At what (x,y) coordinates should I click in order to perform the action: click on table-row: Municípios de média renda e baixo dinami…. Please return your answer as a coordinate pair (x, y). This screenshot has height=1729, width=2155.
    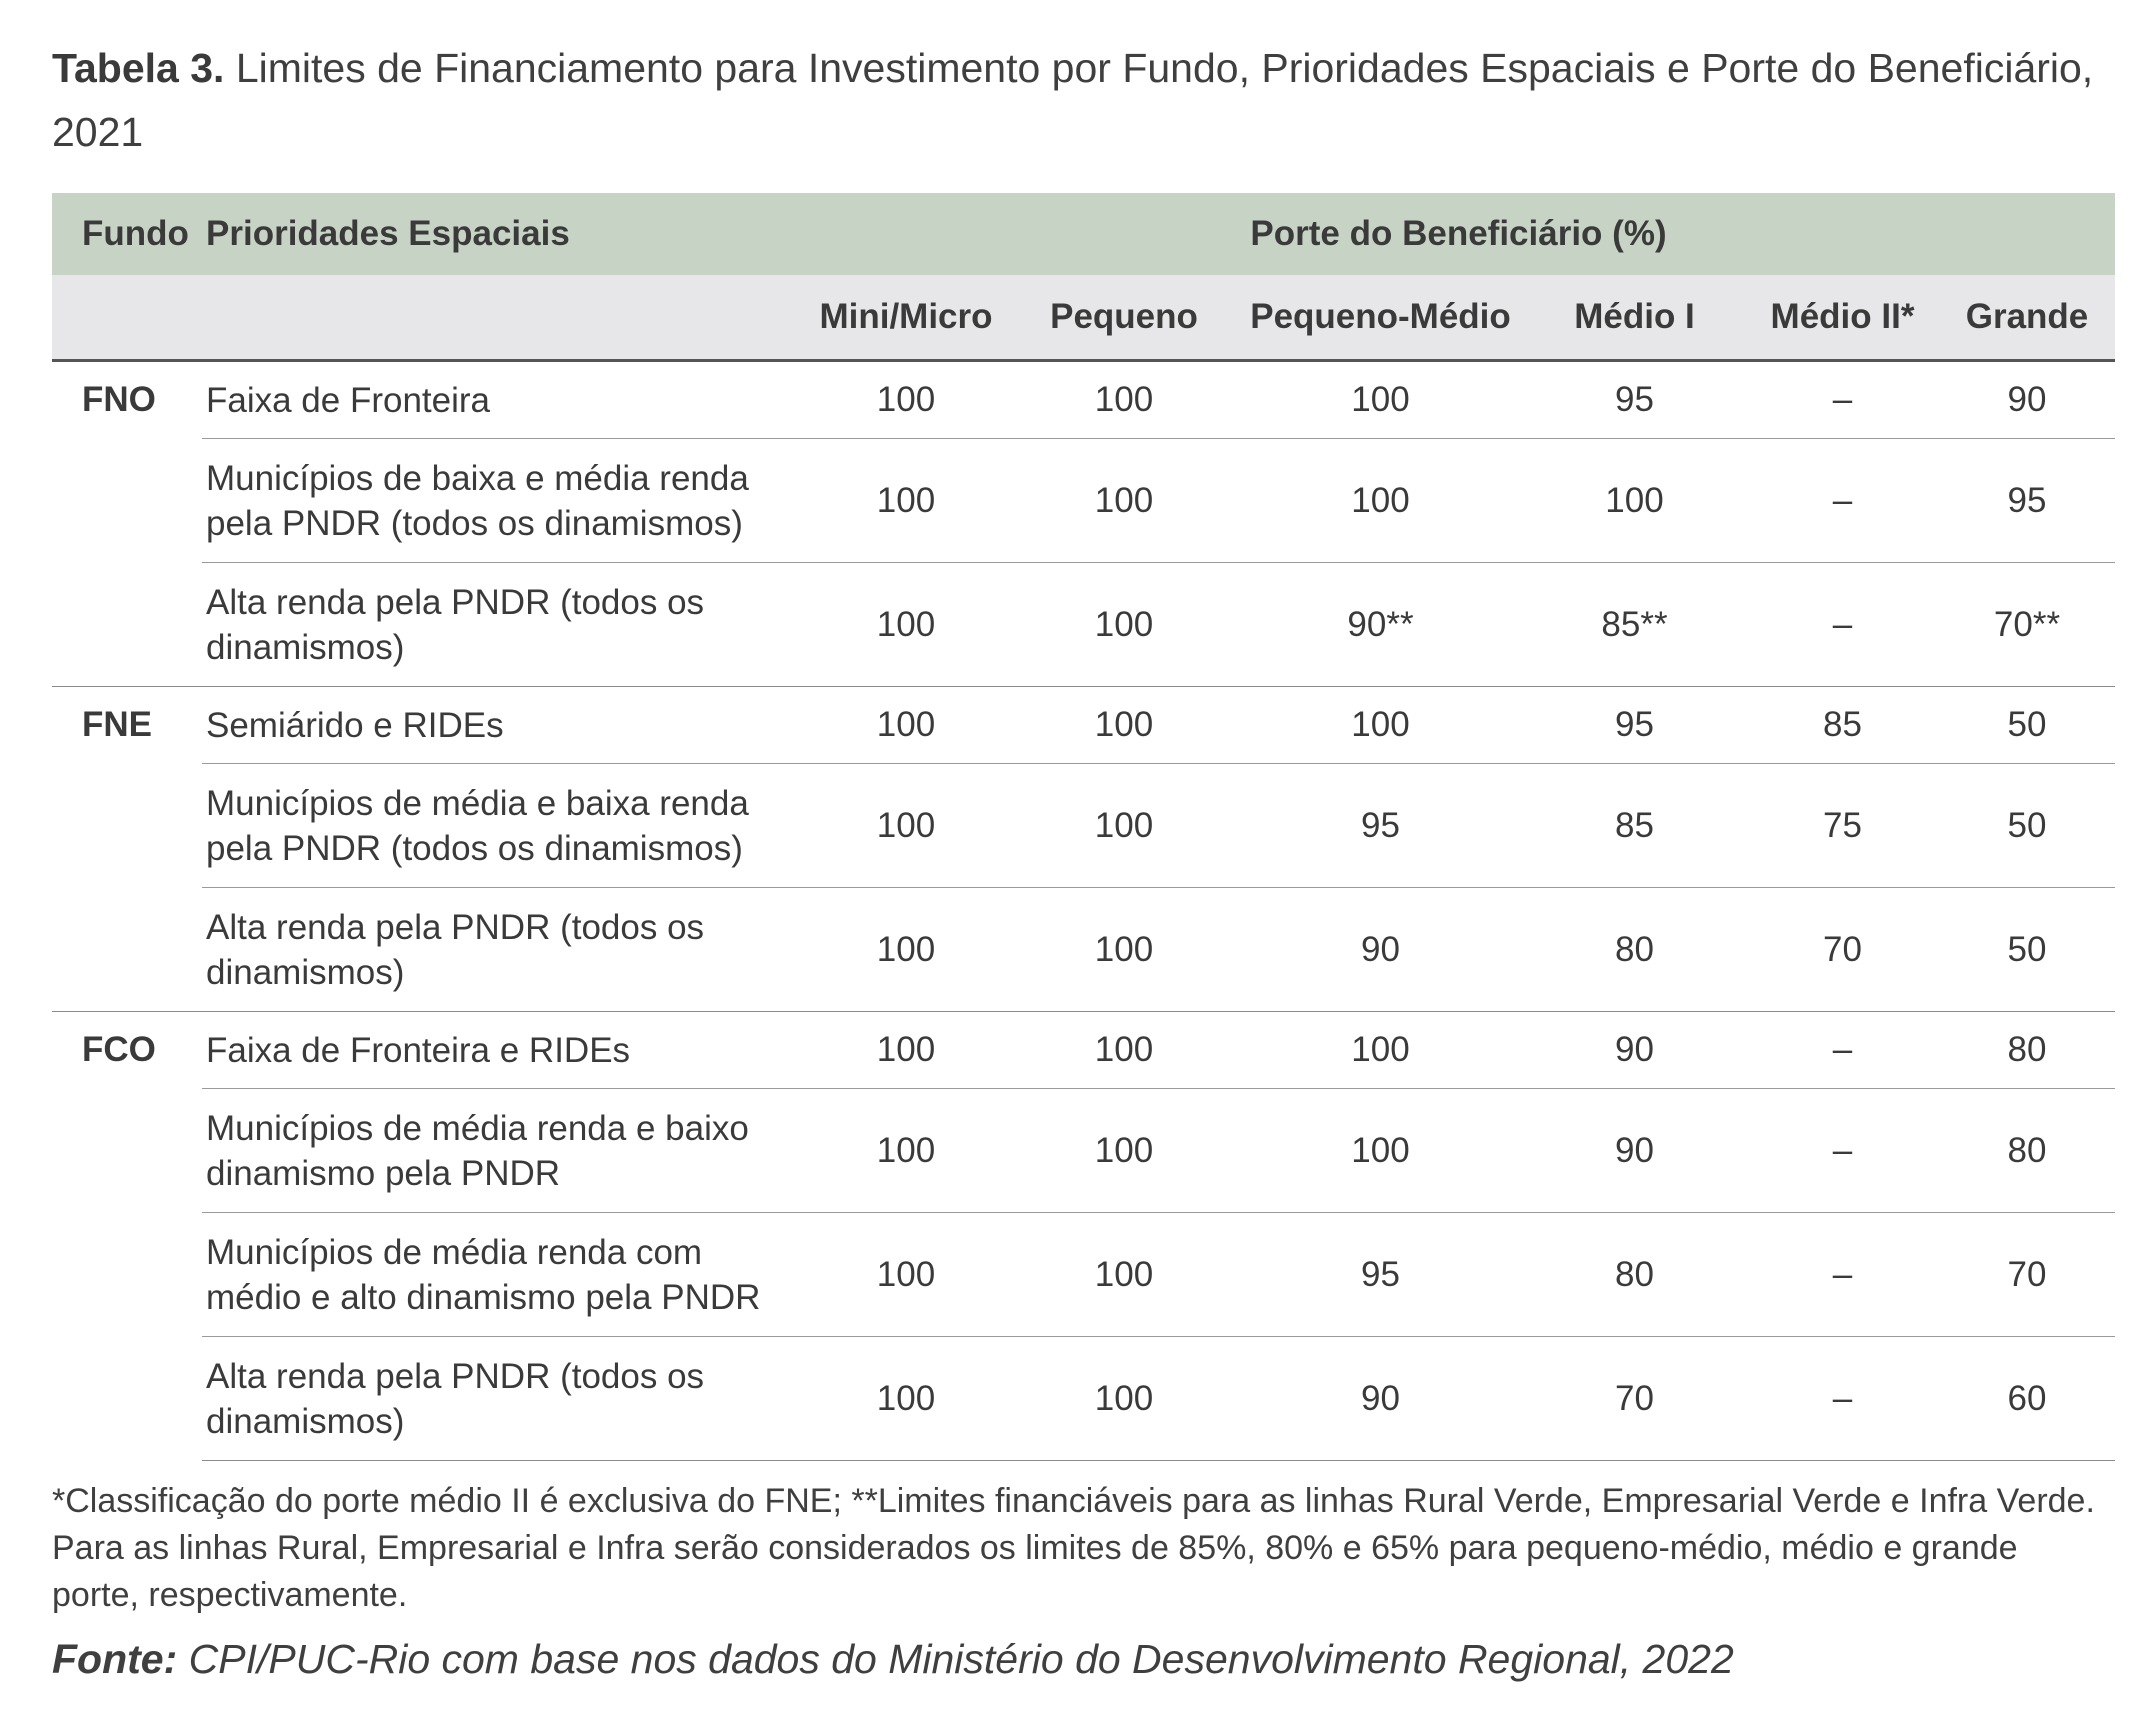
    Looking at the image, I should click on (1084, 1150).